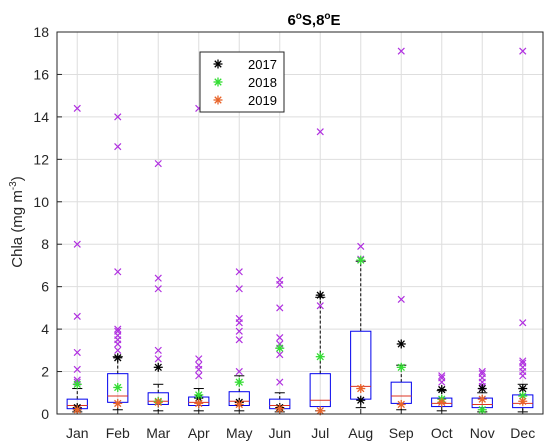  Describe the element at coordinates (41, 223) in the screenshot. I see `y-tick-labels: 0 2 4 6 8 10 12 14 16 18` at that location.